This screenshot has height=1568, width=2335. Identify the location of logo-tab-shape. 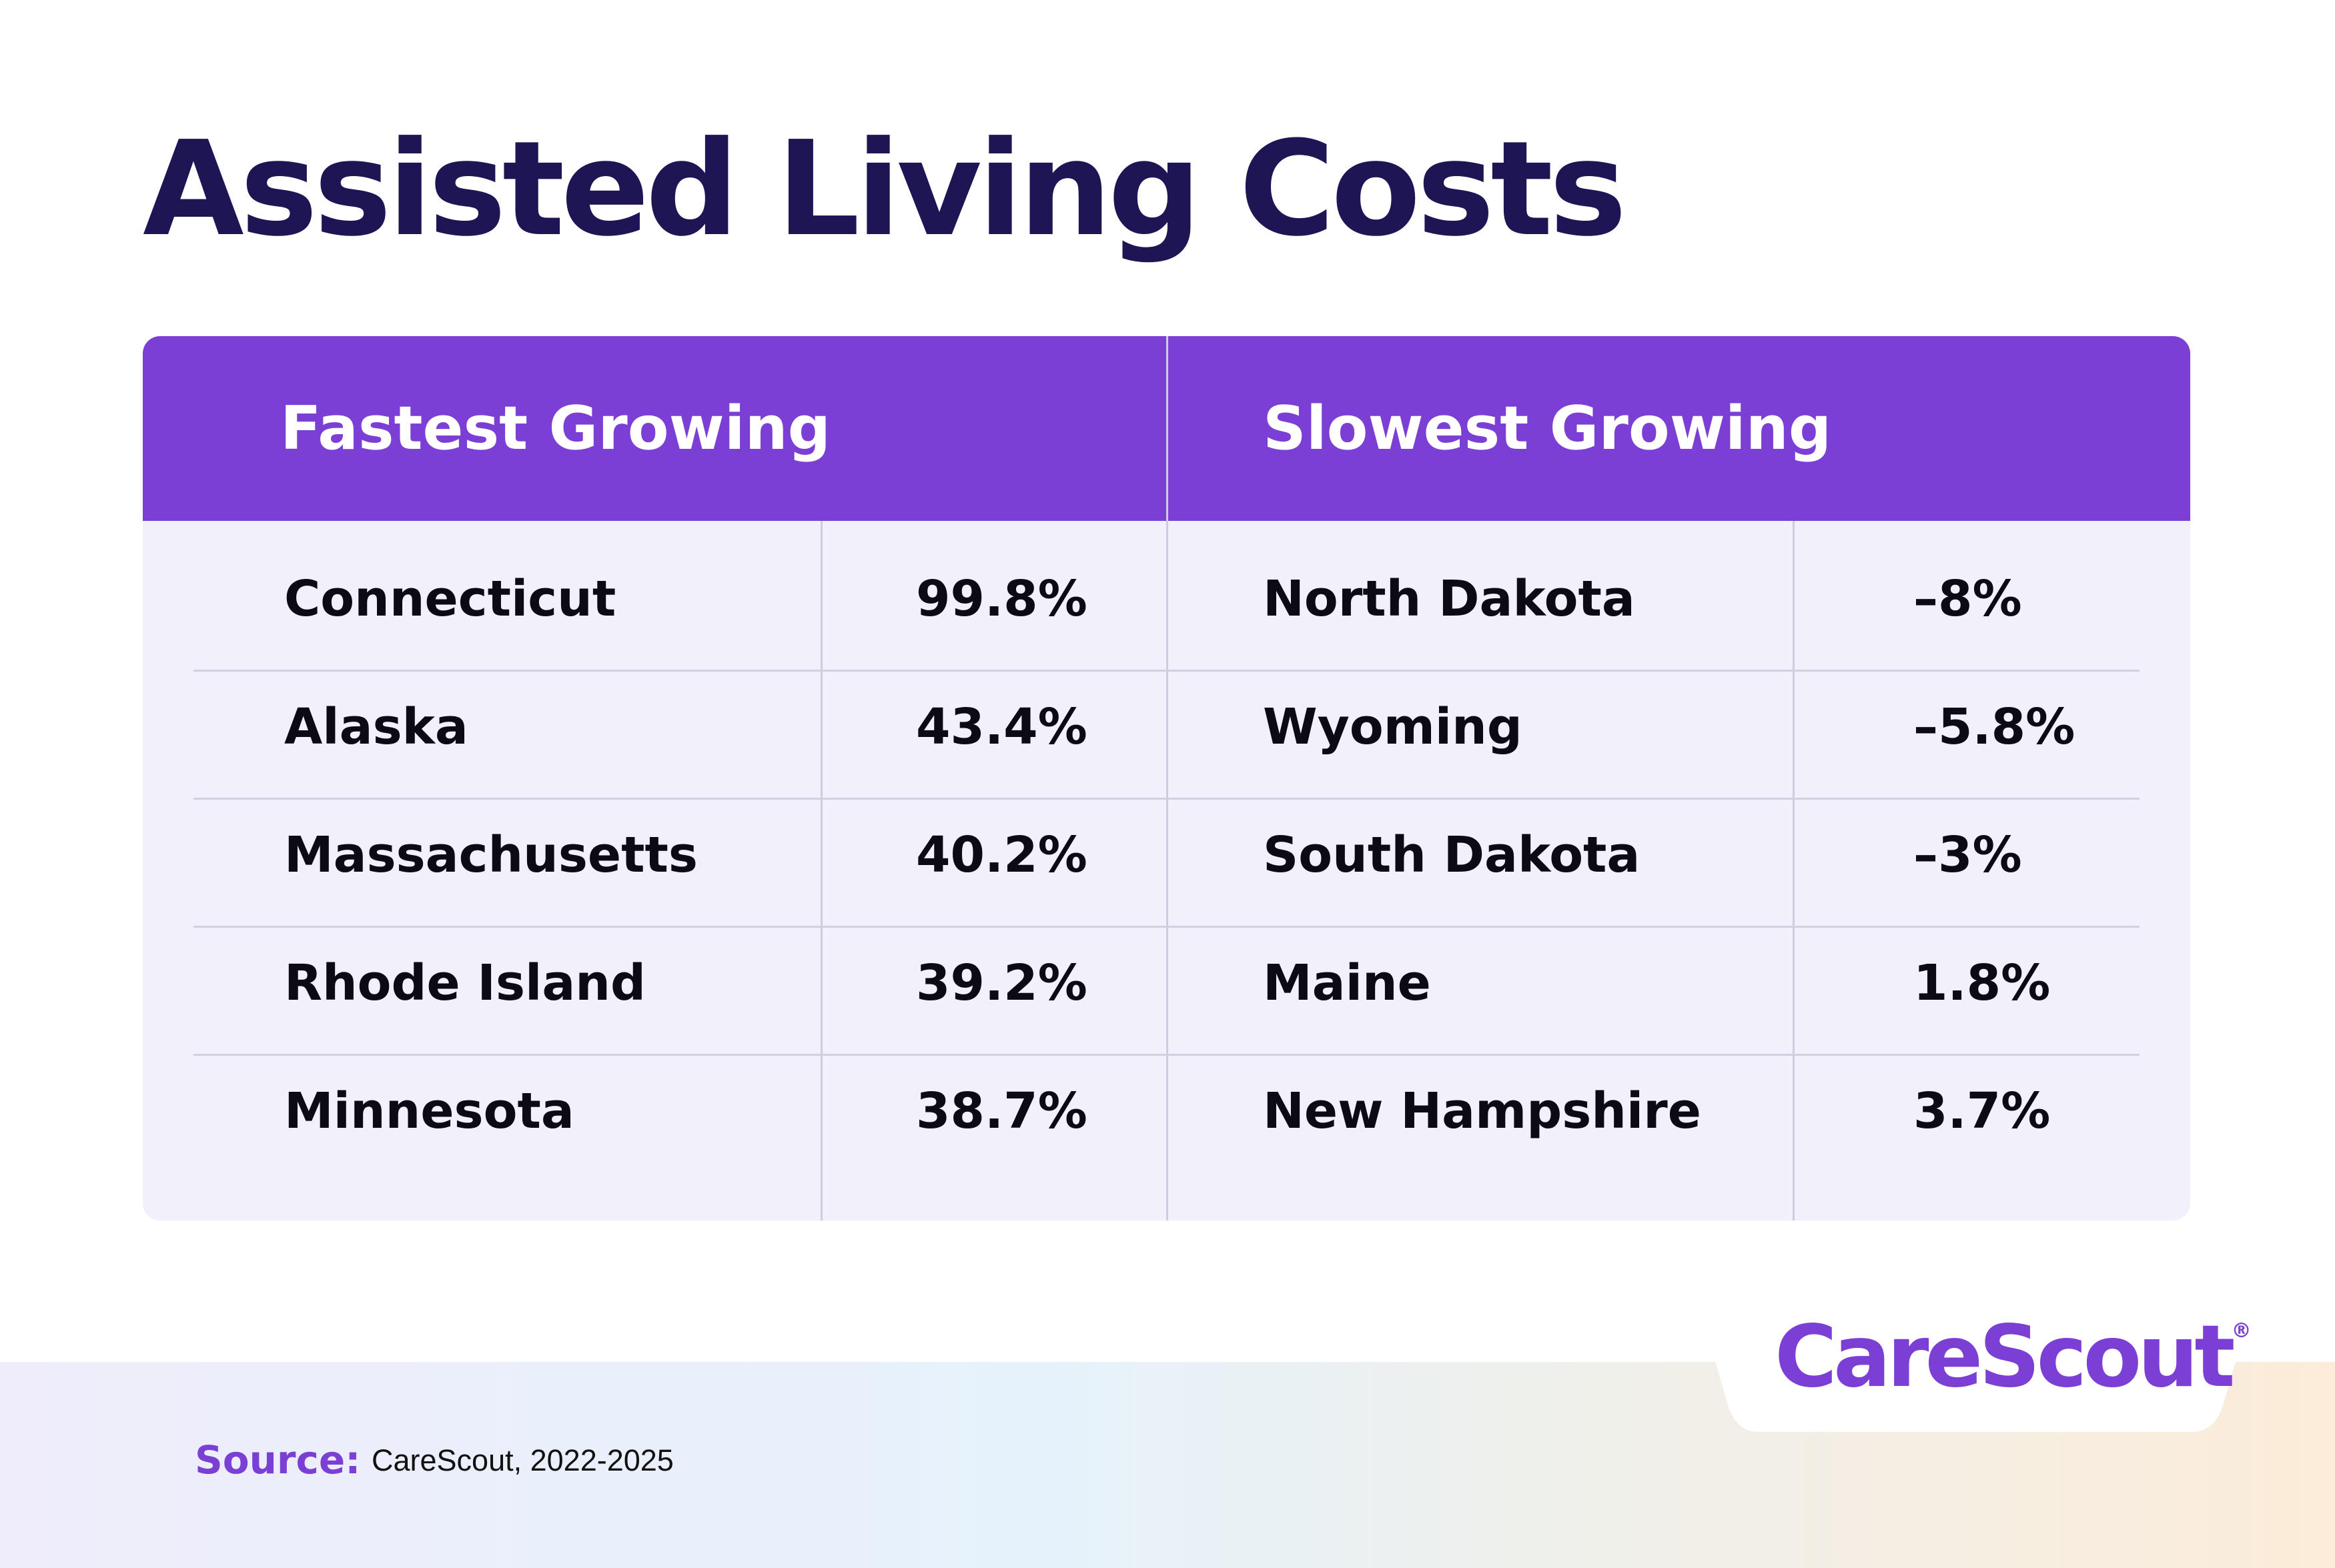
(1976, 1379).